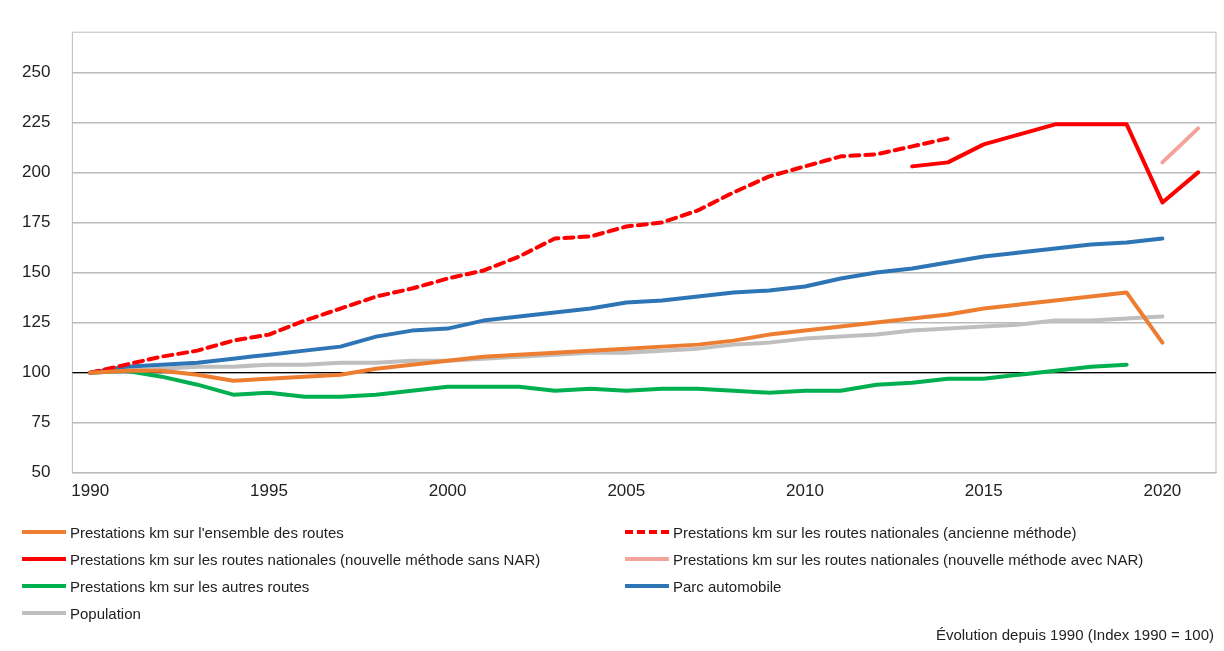 Image resolution: width=1224 pixels, height=651 pixels. I want to click on y-tick-label: 50, so click(41, 472).